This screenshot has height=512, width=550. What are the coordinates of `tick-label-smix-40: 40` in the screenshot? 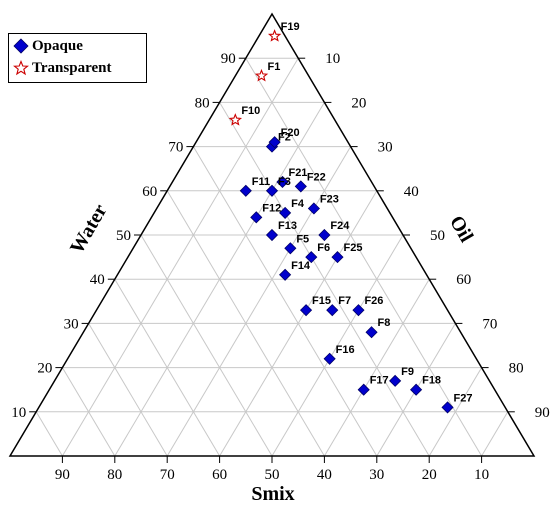 It's located at (324, 475).